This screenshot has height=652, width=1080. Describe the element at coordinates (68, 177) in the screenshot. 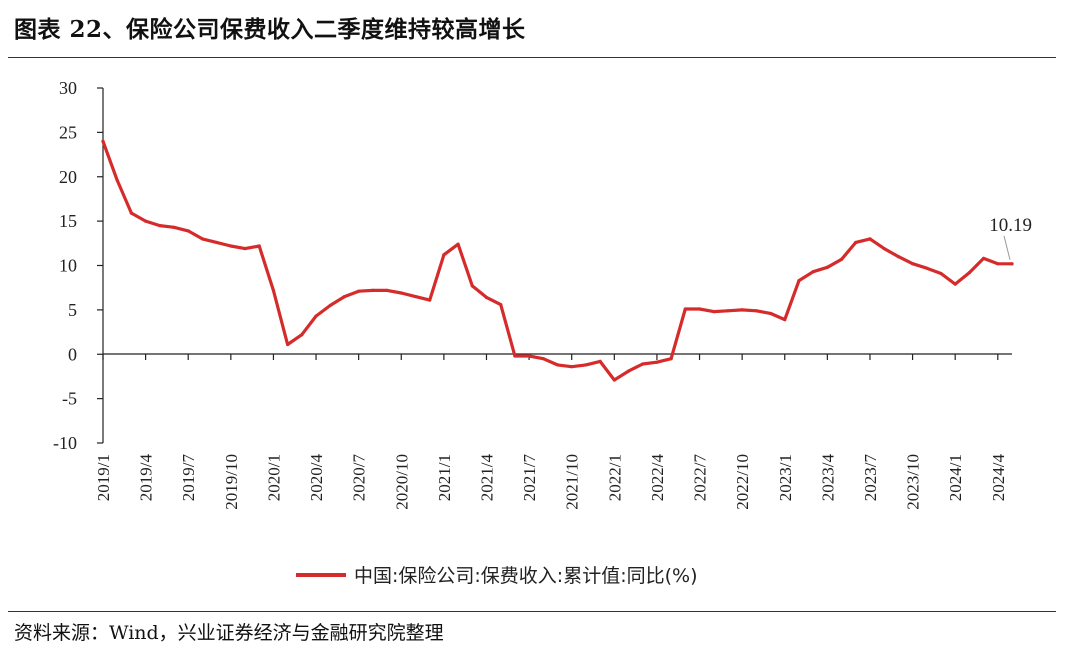

I see `y-tick-label: 20` at that location.